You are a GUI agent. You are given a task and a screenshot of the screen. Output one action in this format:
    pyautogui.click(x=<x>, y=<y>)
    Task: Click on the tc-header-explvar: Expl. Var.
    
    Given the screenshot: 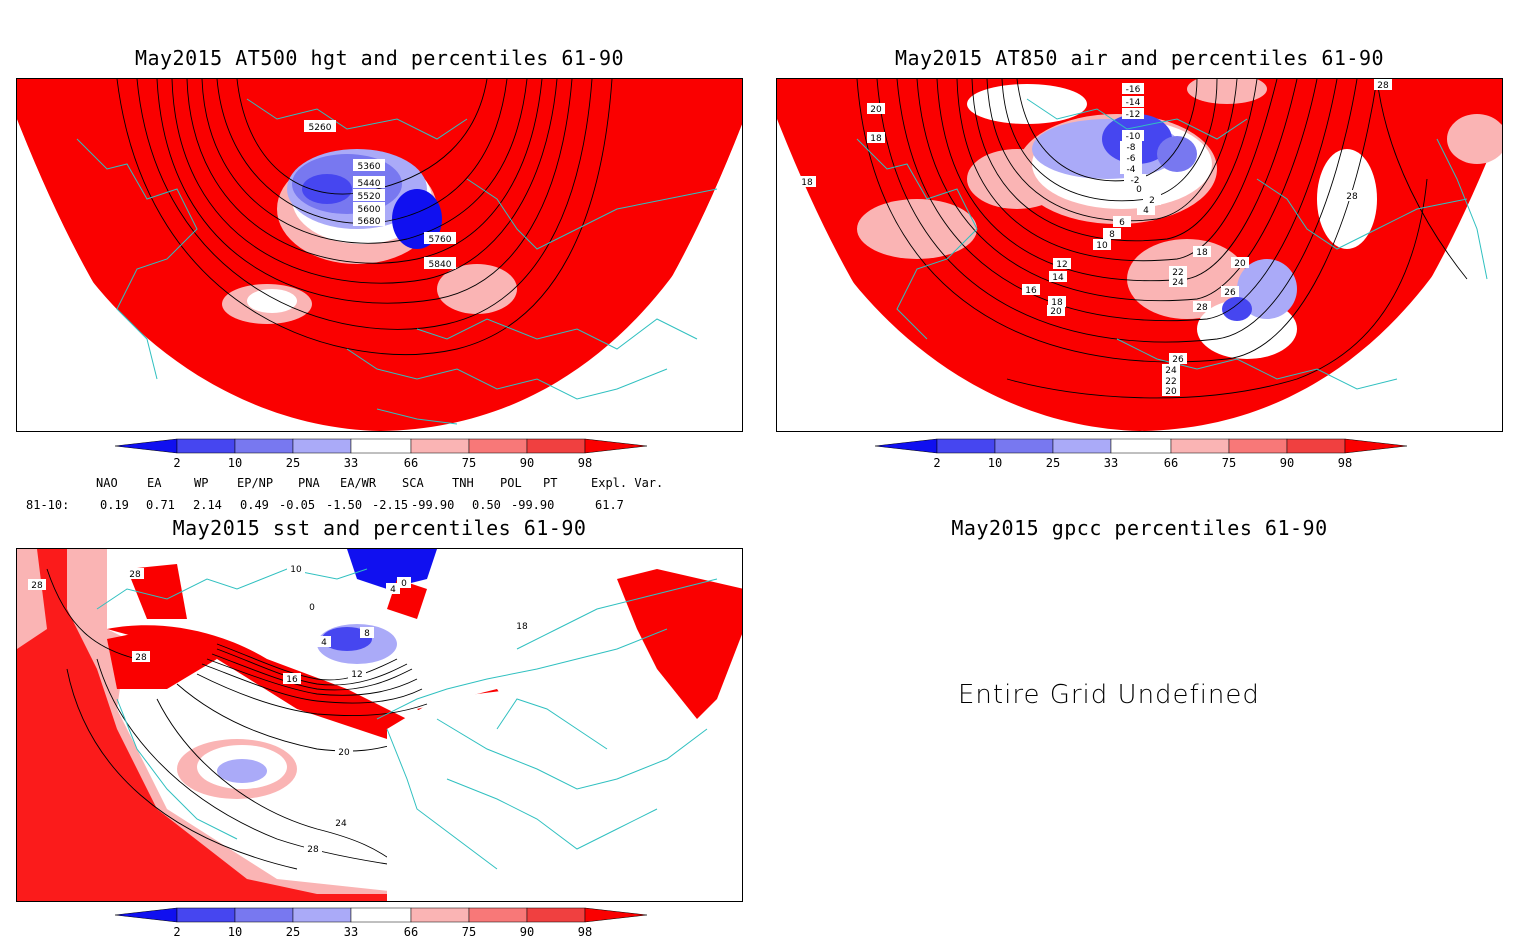 What is the action you would take?
    pyautogui.click(x=627, y=483)
    